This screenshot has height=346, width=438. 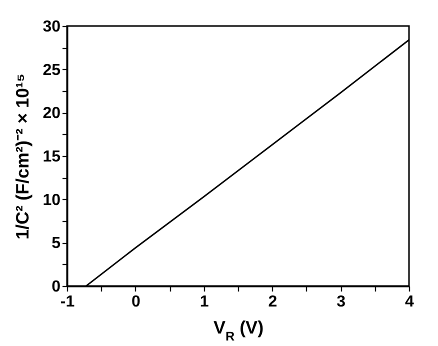 What do you see at coordinates (67, 302) in the screenshot?
I see `x-tick-label: -1` at bounding box center [67, 302].